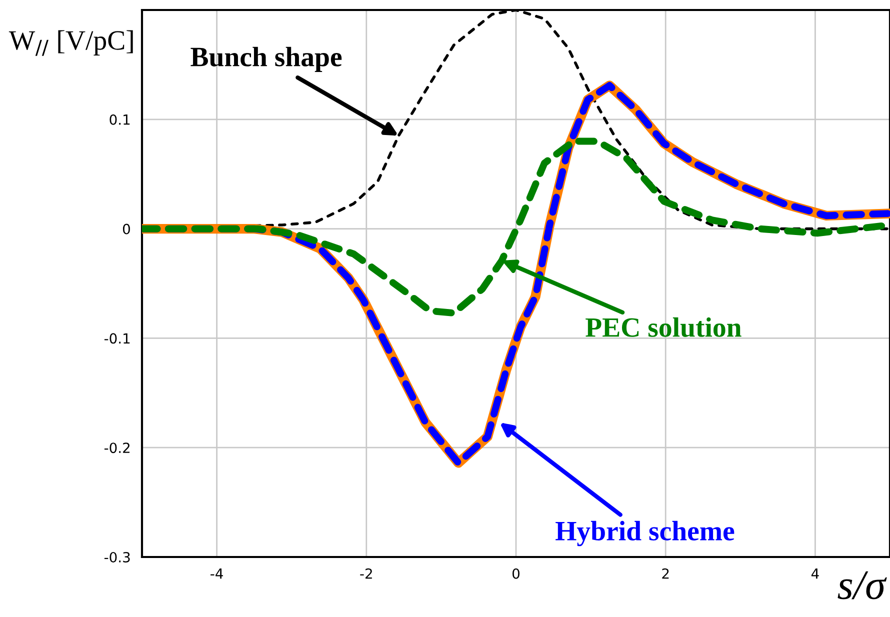 This screenshot has height=617, width=890. What do you see at coordinates (117, 557) in the screenshot?
I see `y-tick-label: -0.3` at bounding box center [117, 557].